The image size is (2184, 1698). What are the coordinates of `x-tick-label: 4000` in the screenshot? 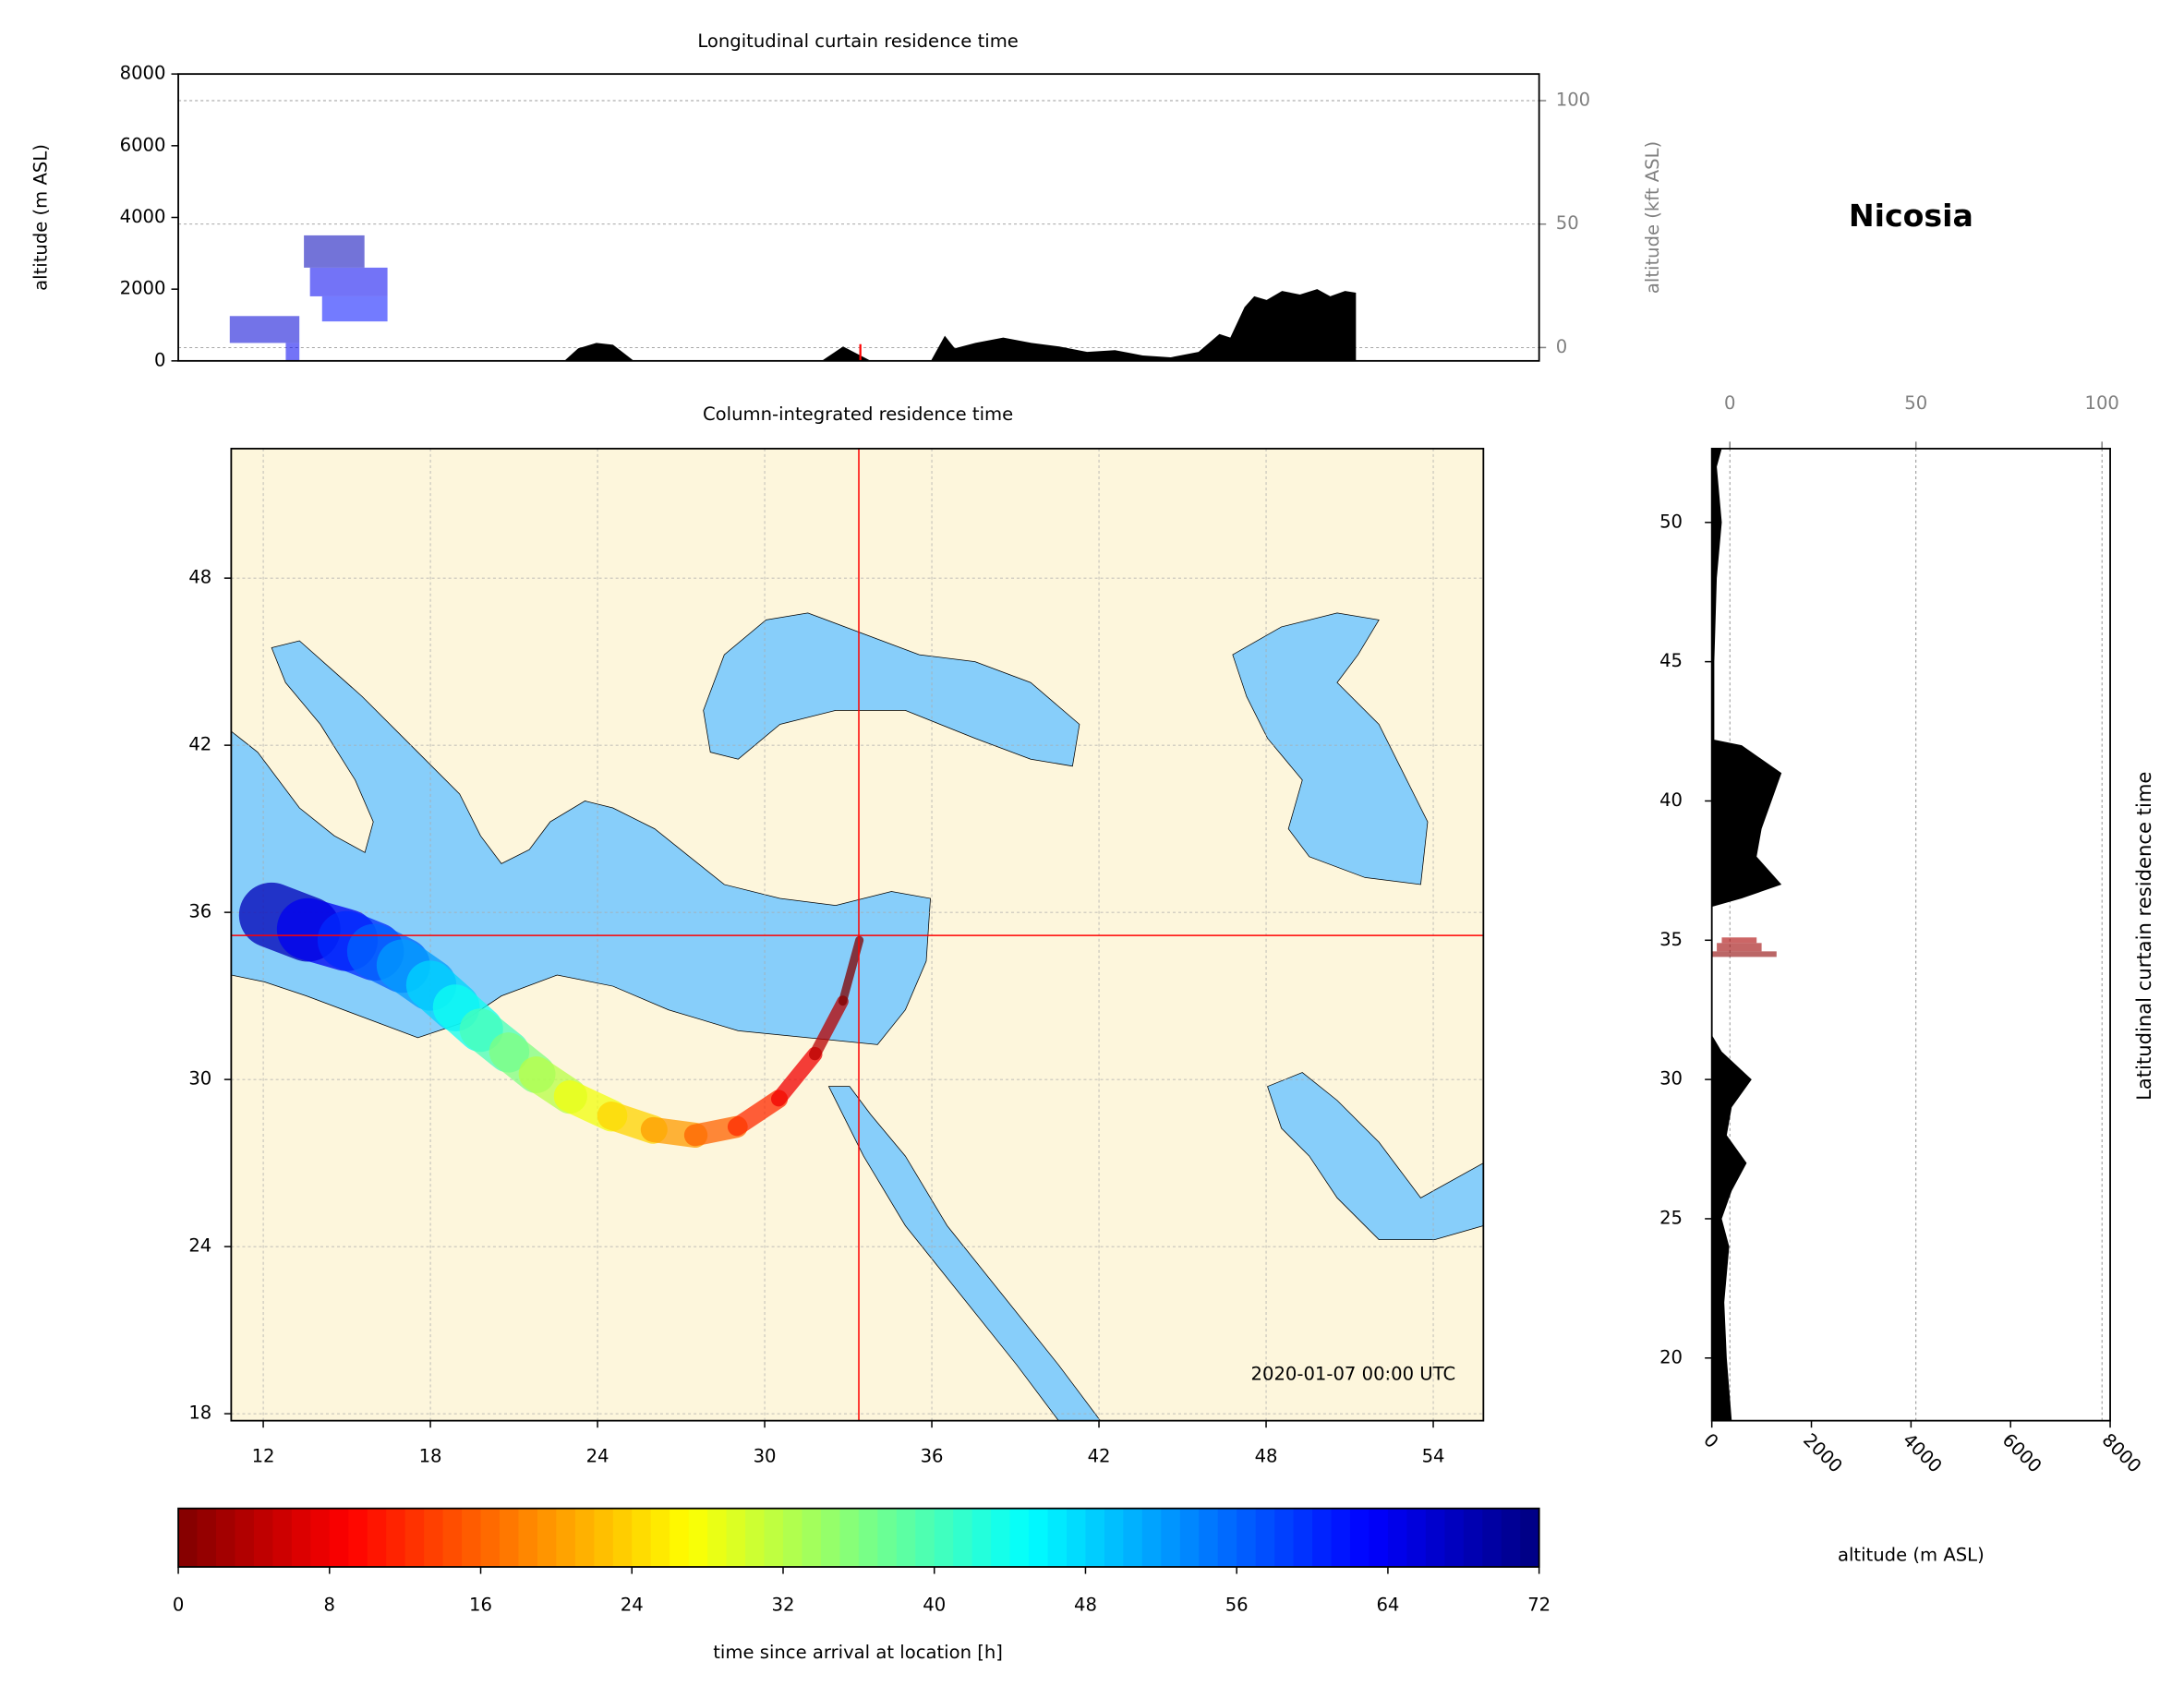 It's located at (1923, 1453).